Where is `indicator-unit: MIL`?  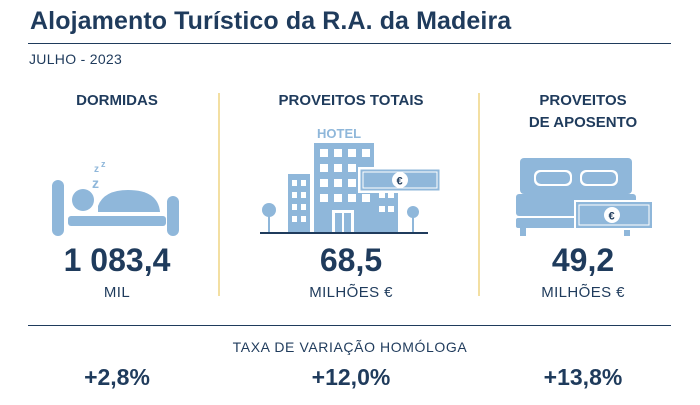 indicator-unit: MIL is located at coordinates (117, 292).